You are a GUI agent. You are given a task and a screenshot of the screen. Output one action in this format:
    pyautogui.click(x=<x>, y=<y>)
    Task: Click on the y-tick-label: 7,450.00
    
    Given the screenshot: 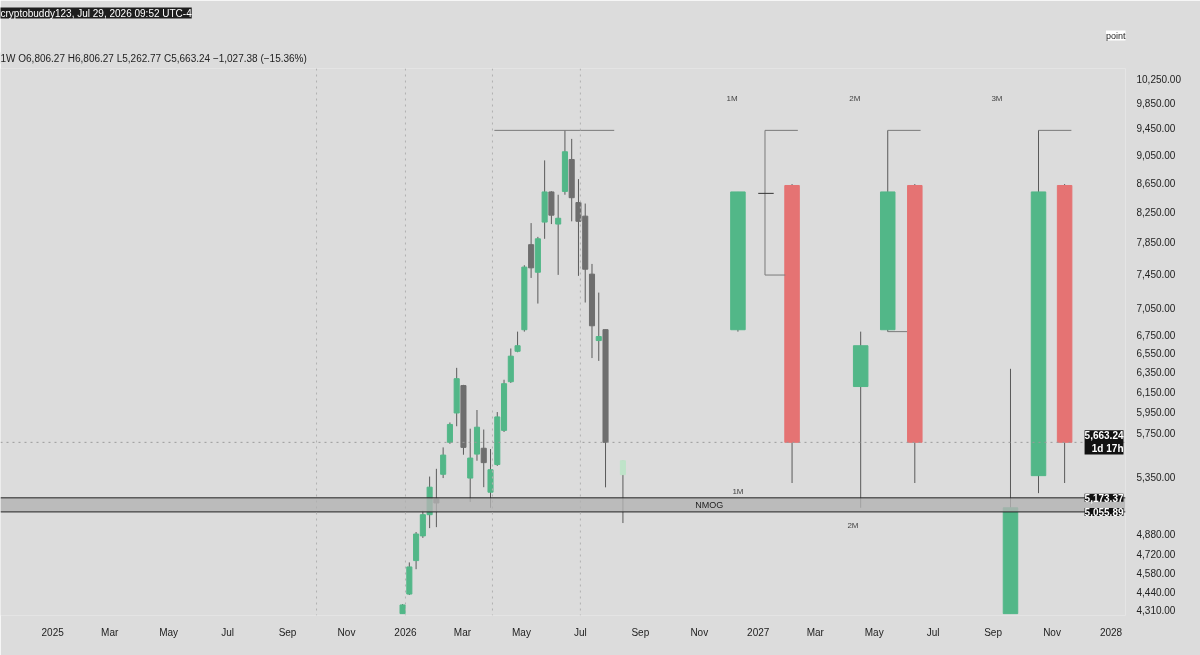 What is the action you would take?
    pyautogui.click(x=1156, y=275)
    